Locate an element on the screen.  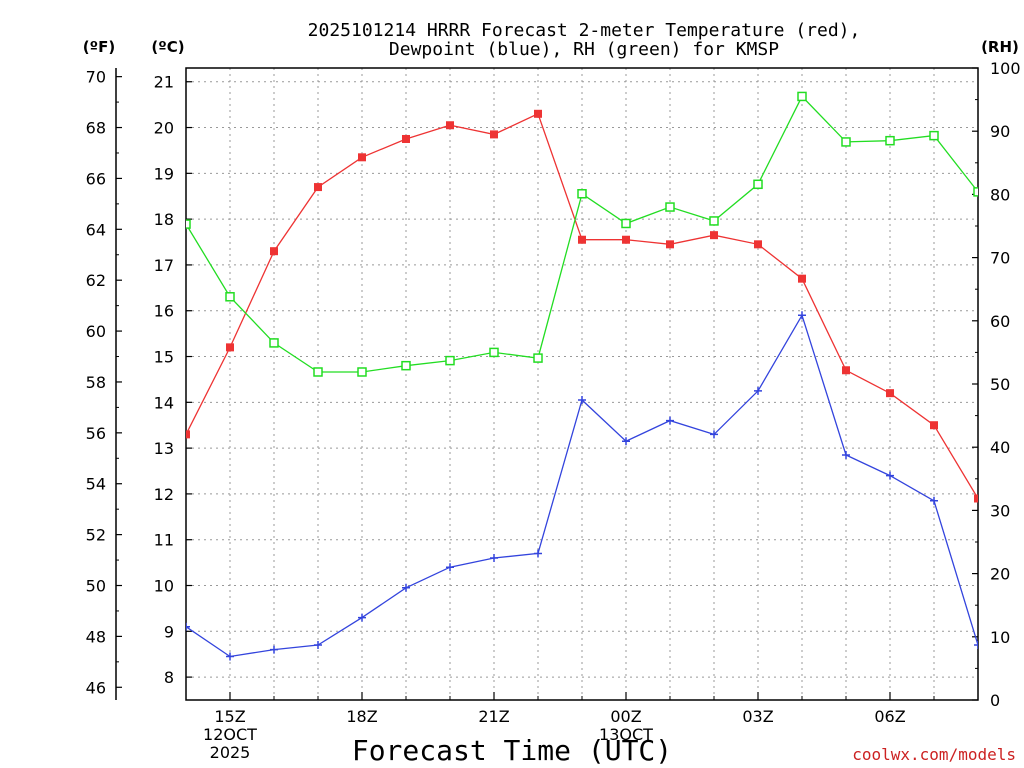
celsius-tick-label: 15 is located at coordinates (164, 357).